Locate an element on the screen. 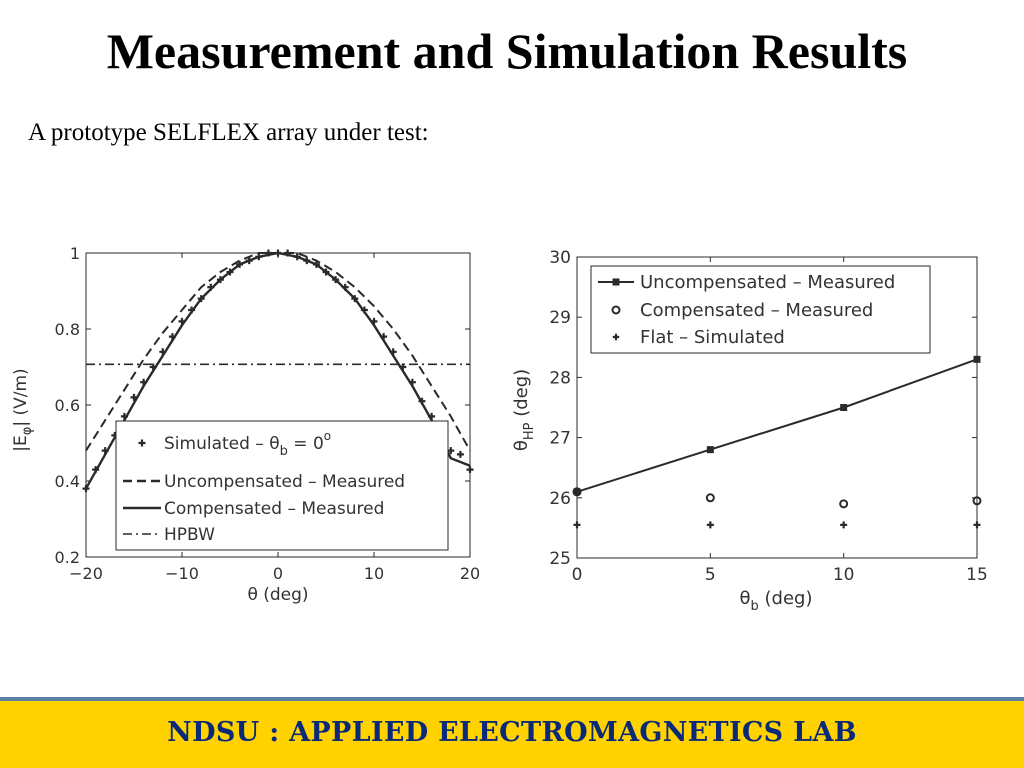 Image resolution: width=1024 pixels, height=768 pixels. right-legend-label: Flat – Simulated is located at coordinates (712, 337).